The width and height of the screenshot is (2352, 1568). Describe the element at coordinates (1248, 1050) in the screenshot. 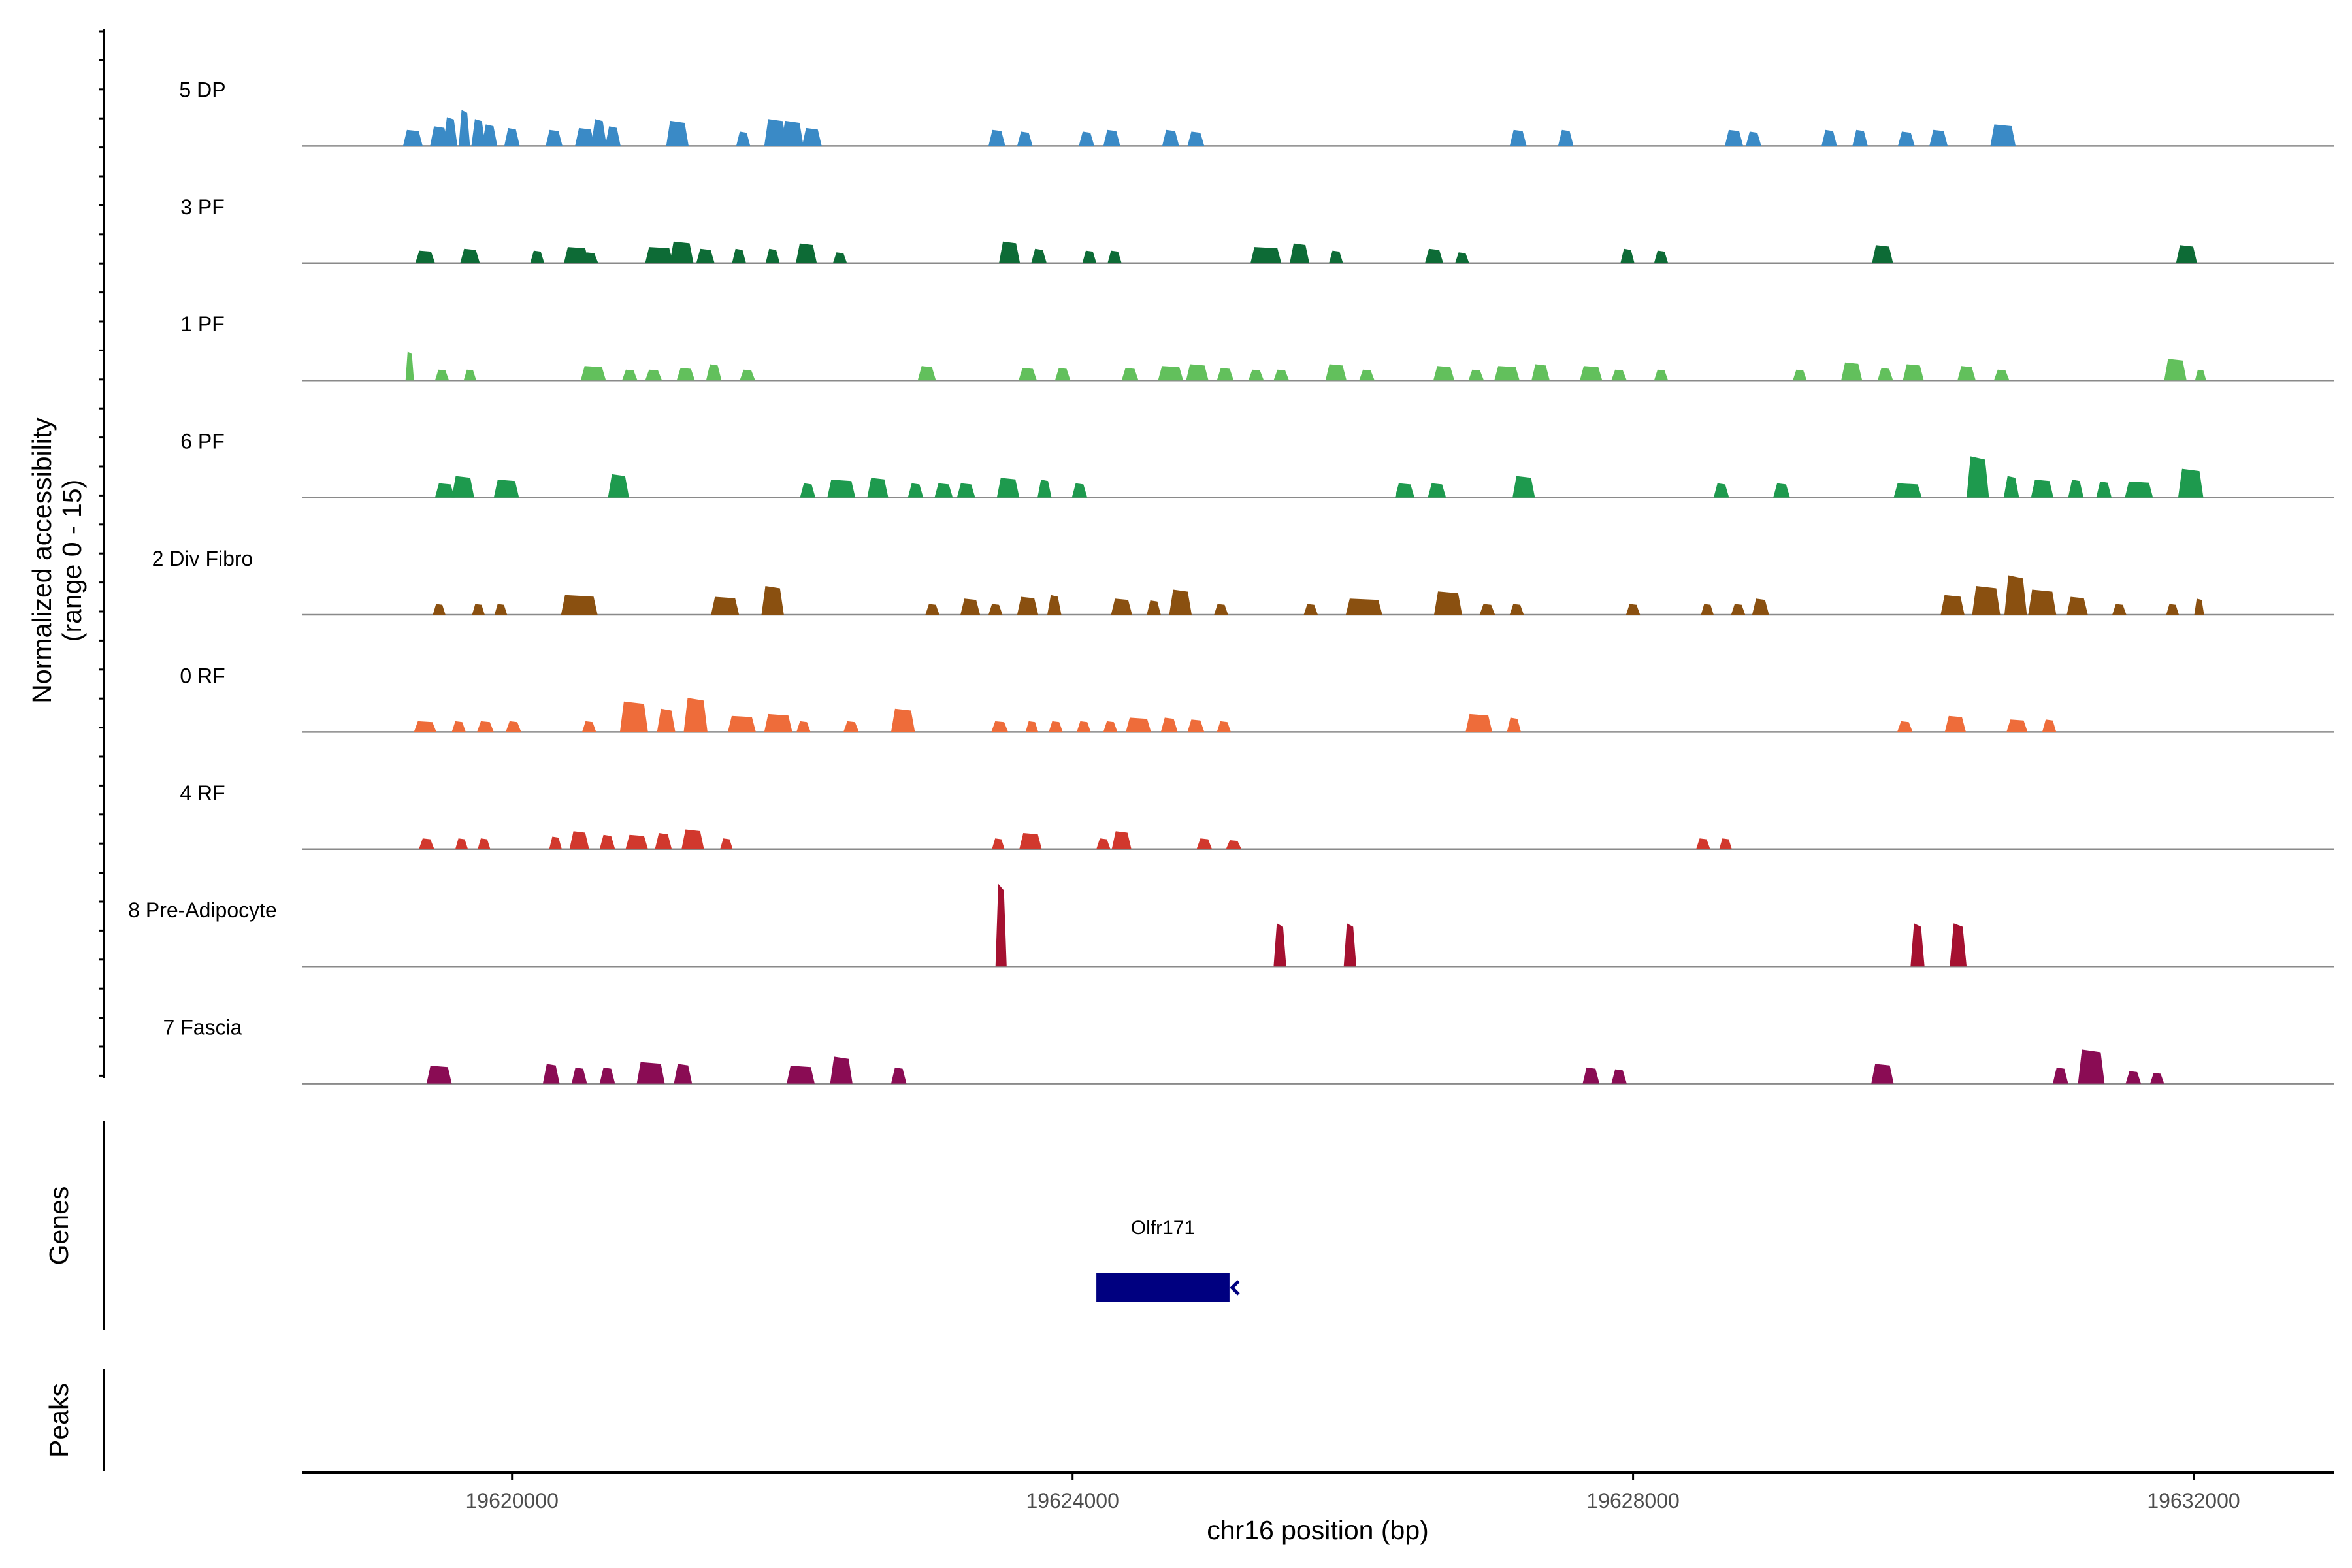

I see `track-7-fascia: 7 Fascia` at that location.